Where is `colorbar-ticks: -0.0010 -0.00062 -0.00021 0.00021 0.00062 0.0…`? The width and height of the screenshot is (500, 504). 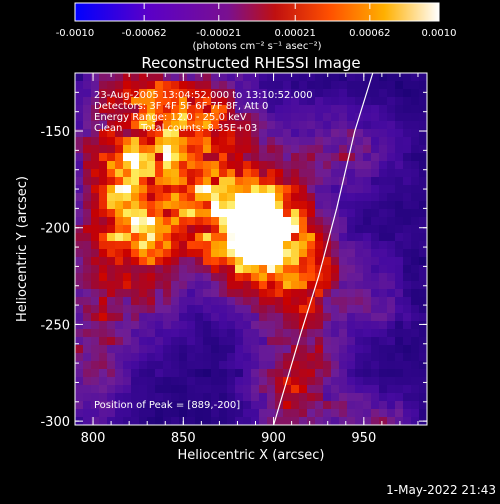 colorbar-ticks: -0.0010 -0.00062 -0.00021 0.00021 0.00062 0.0… is located at coordinates (256, 21).